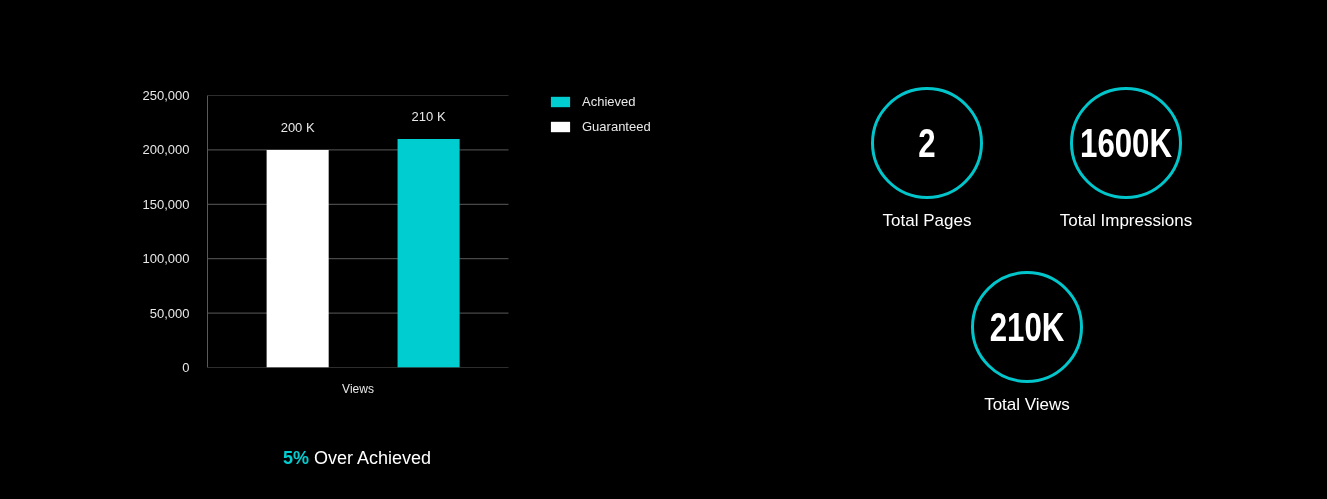 This screenshot has width=1327, height=499. I want to click on x-tick-label: Views, so click(358, 388).